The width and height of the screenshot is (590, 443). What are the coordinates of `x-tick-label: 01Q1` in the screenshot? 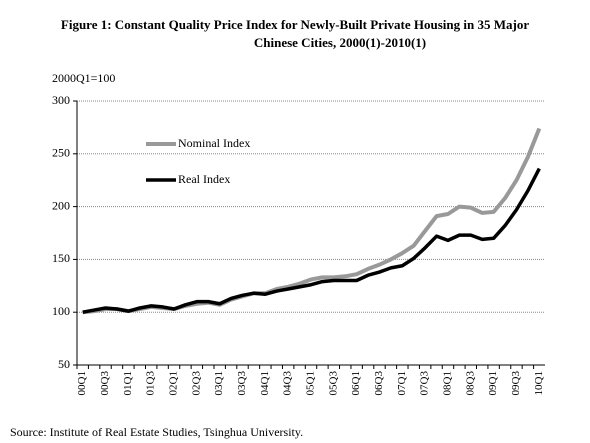 It's located at (128, 383).